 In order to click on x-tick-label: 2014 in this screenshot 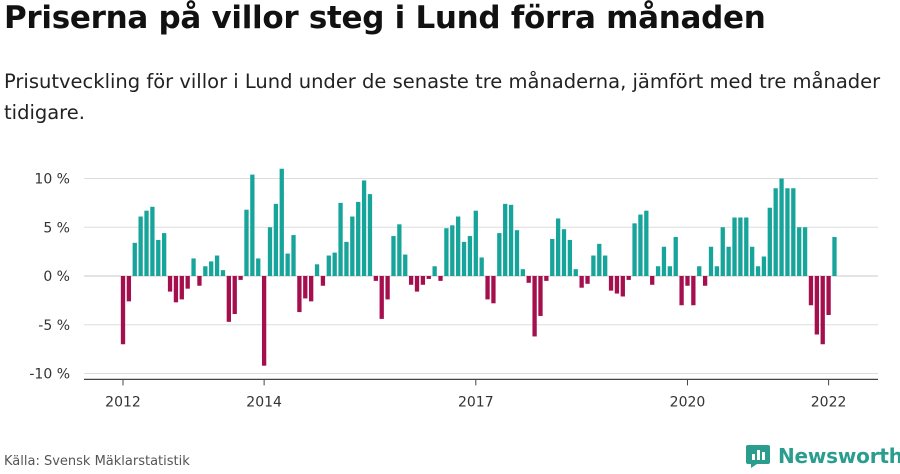, I will do `click(264, 402)`.